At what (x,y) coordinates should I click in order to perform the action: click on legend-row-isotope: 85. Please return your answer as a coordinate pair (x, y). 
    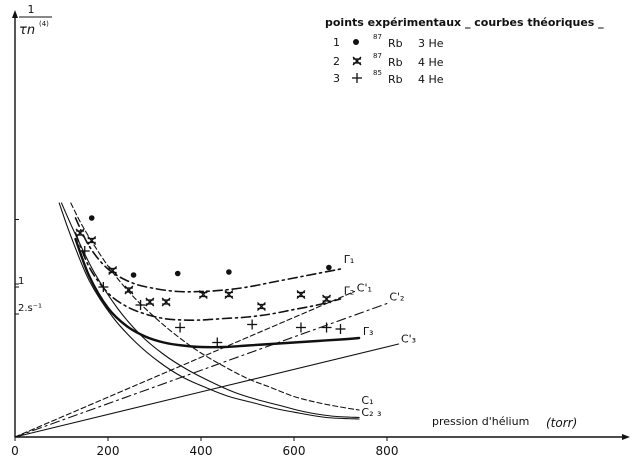
    Looking at the image, I should click on (377, 73).